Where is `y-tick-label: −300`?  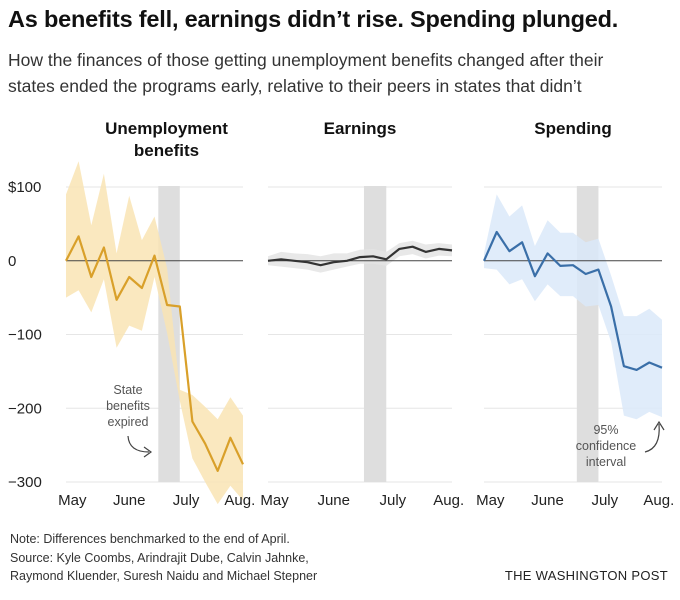 y-tick-label: −300 is located at coordinates (25, 482).